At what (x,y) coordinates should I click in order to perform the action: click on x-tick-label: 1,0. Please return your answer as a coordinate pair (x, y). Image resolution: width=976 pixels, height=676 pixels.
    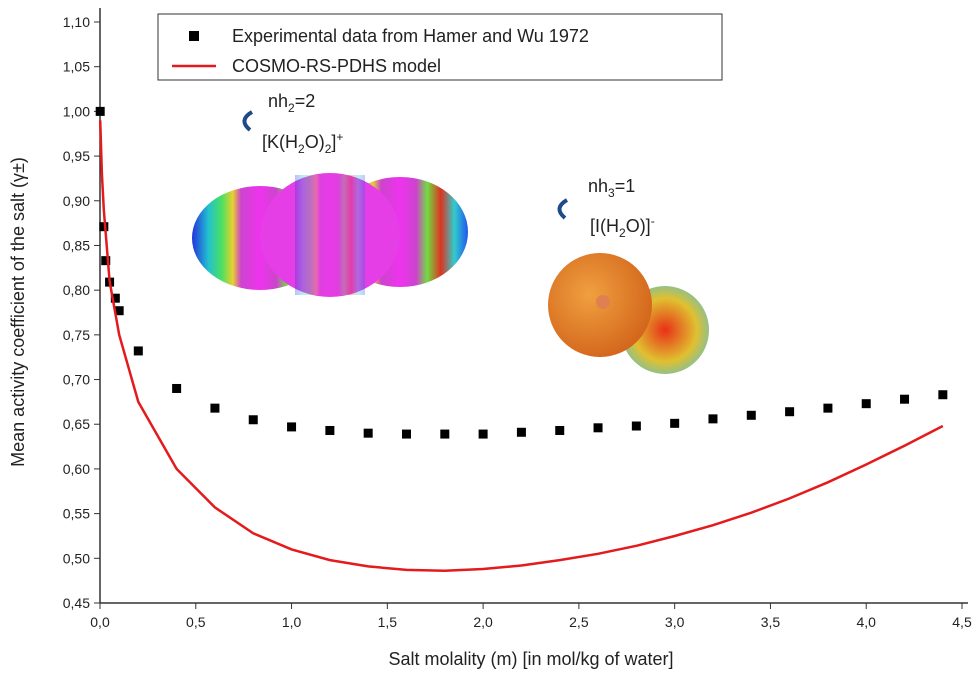
    Looking at the image, I should click on (292, 622).